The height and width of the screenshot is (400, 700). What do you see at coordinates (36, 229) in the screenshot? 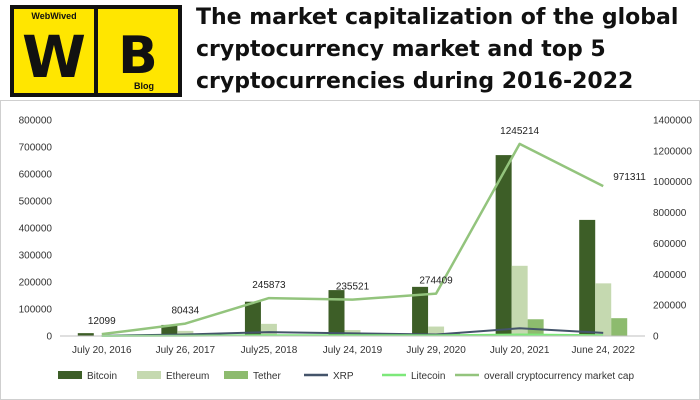
I see `y-left-tick-label: 400000` at bounding box center [36, 229].